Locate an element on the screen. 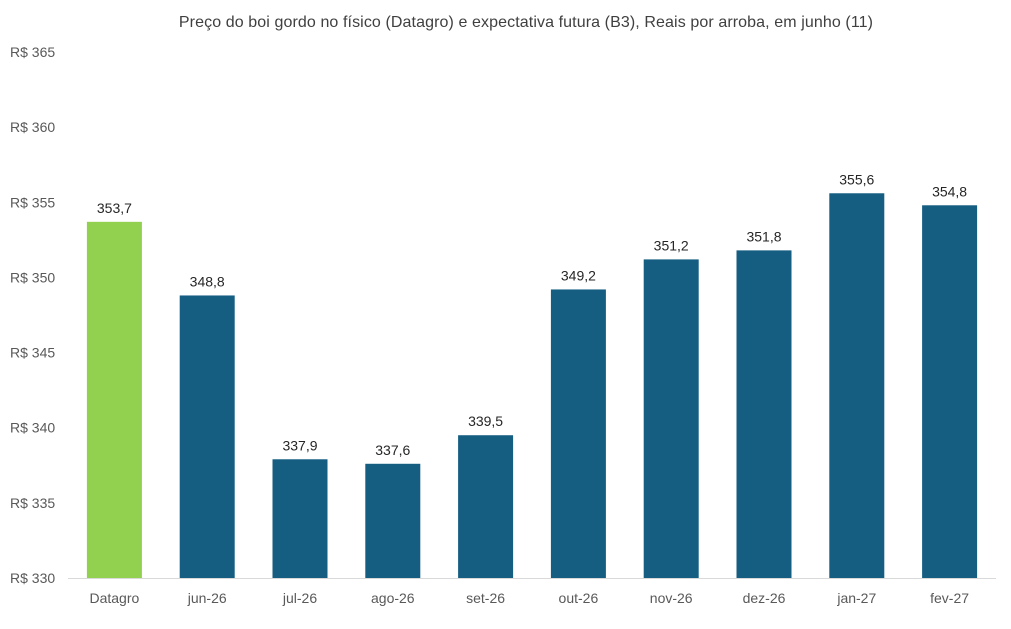 The image size is (1011, 629). data-label: 355,6 is located at coordinates (856, 179).